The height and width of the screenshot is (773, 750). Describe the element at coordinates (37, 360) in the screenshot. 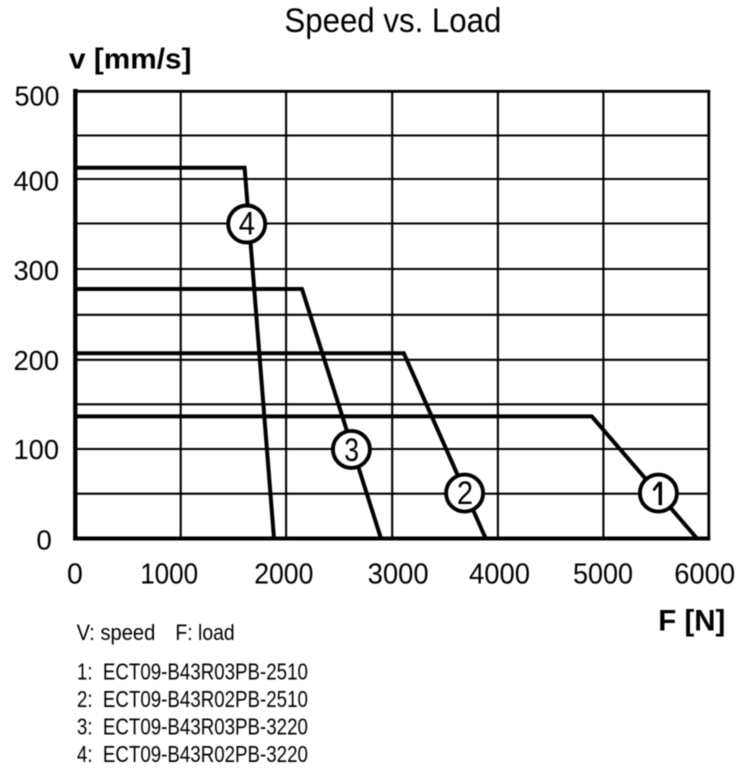

I see `svg-text: 200` at that location.